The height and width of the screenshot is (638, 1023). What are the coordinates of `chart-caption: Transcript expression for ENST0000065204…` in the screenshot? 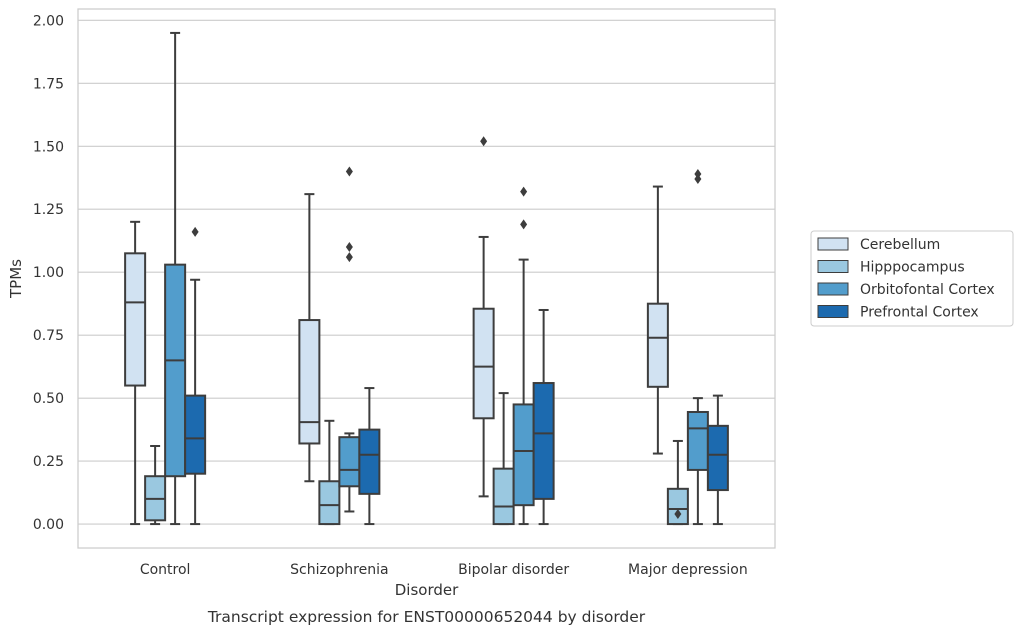 It's located at (426, 617).